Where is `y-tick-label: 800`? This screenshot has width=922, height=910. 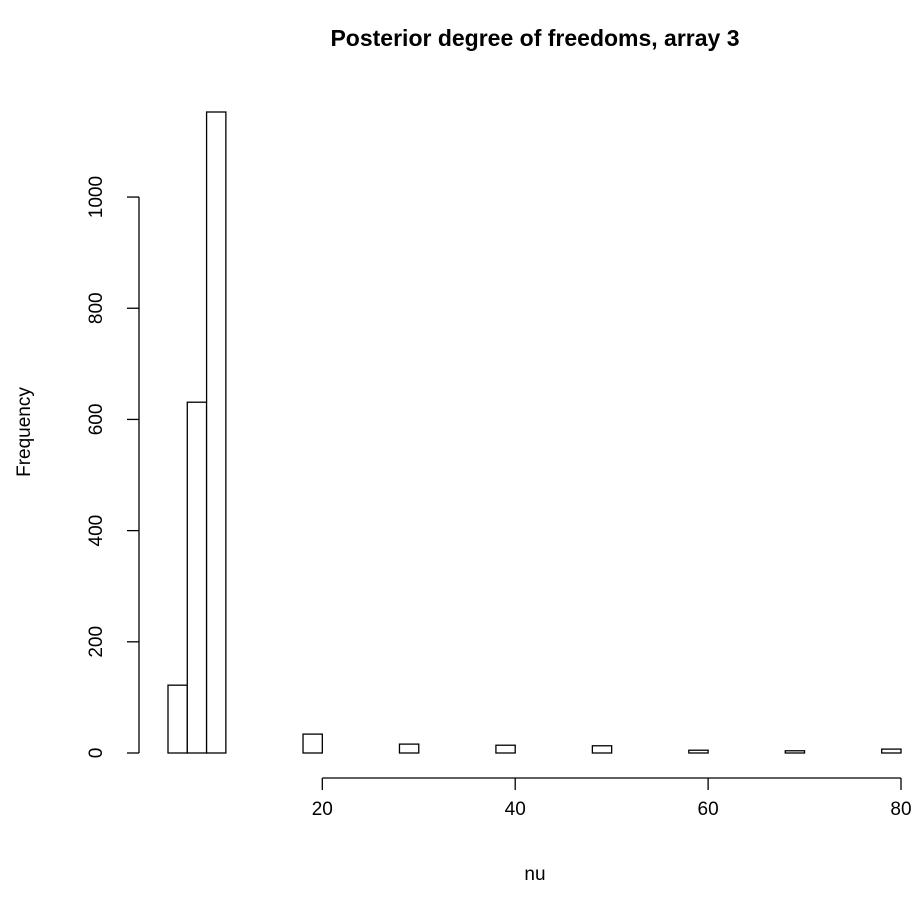 y-tick-label: 800 is located at coordinates (96, 308).